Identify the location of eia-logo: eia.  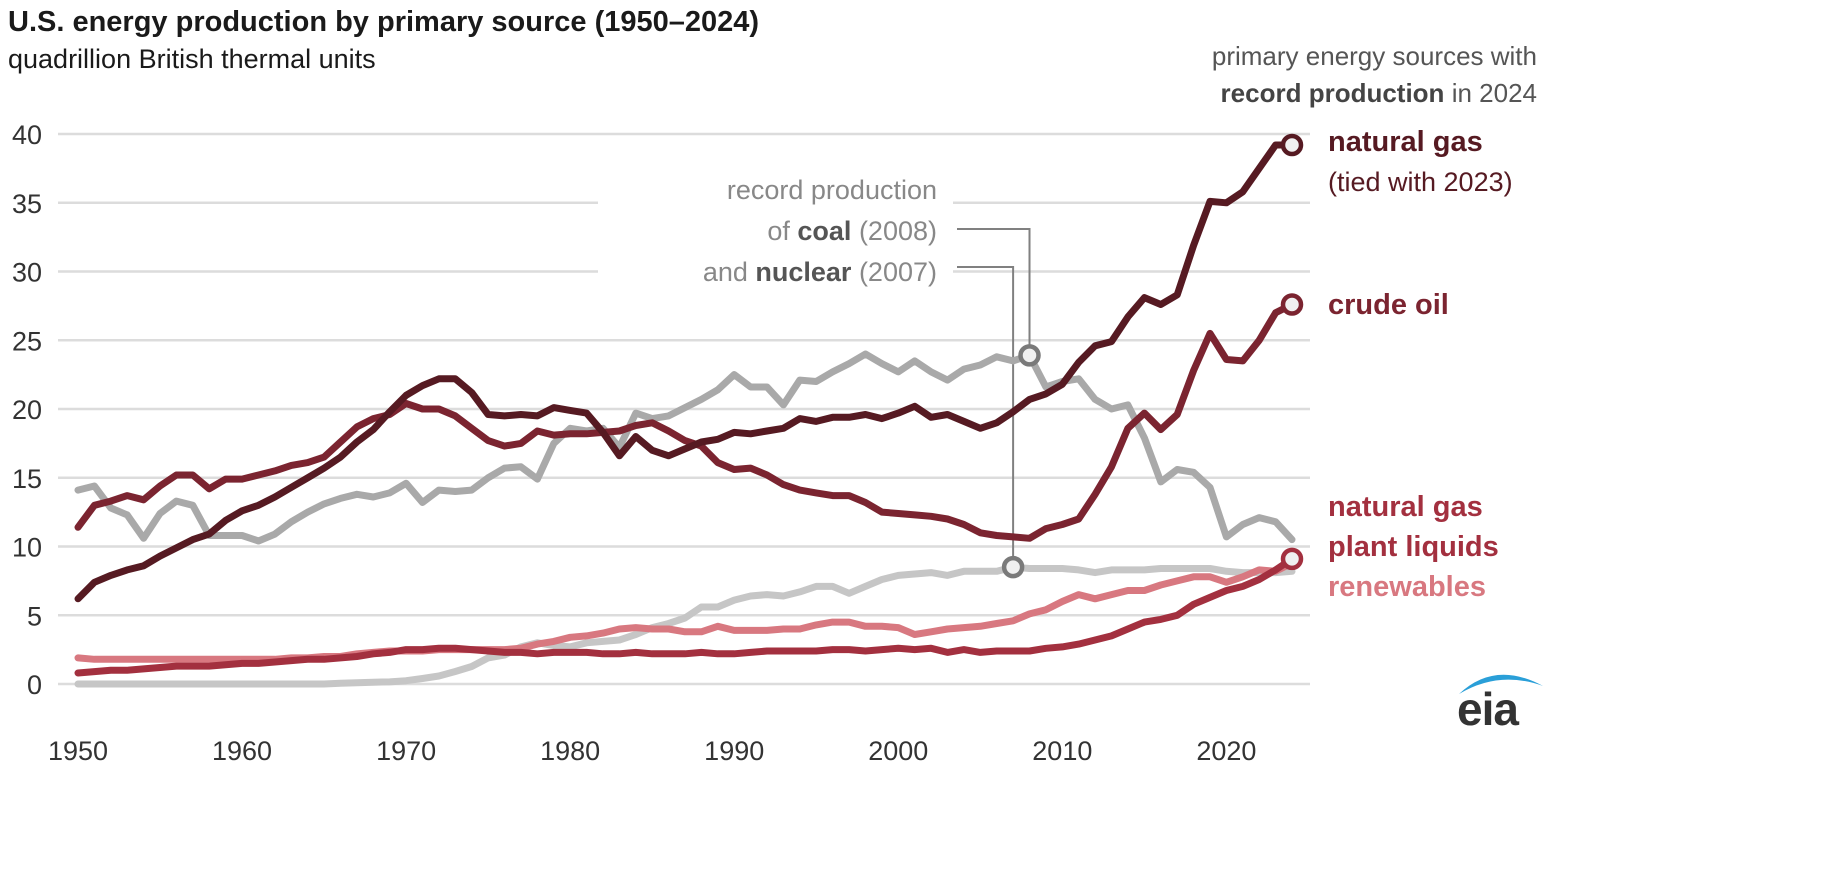
(1500, 697).